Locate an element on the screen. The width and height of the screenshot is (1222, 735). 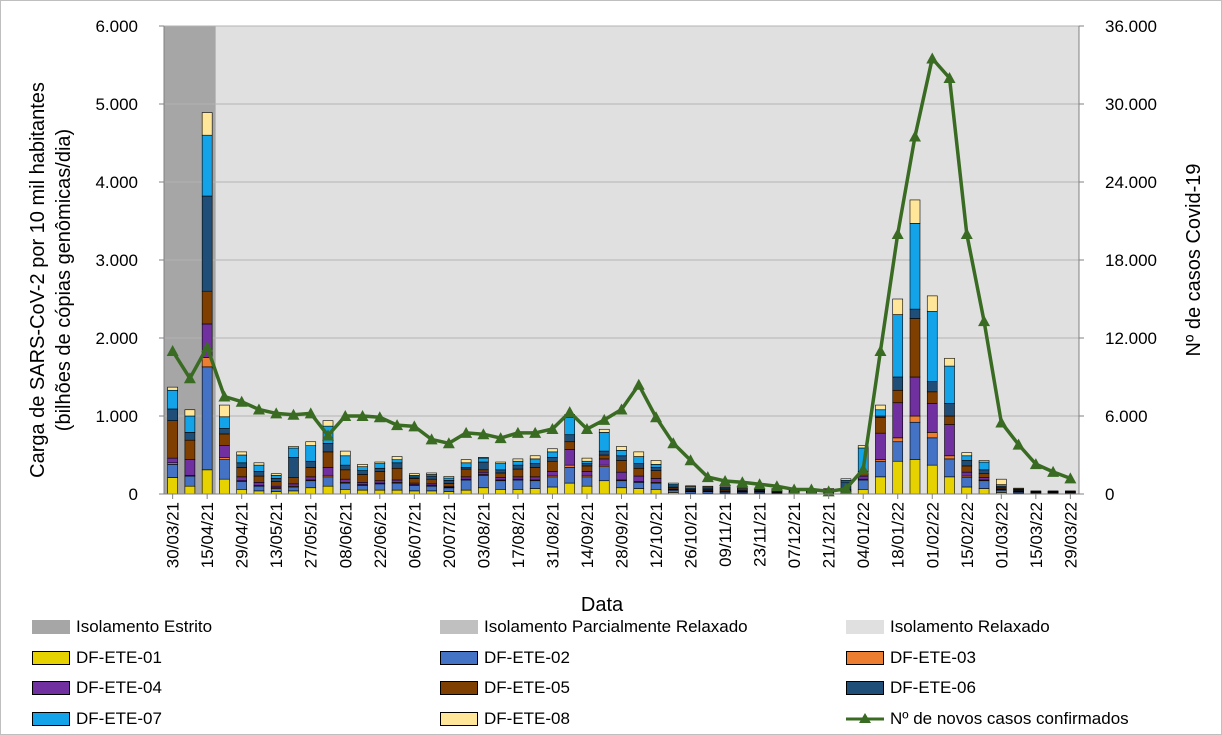
y-tick-label: 6.000 is located at coordinates (116, 26).